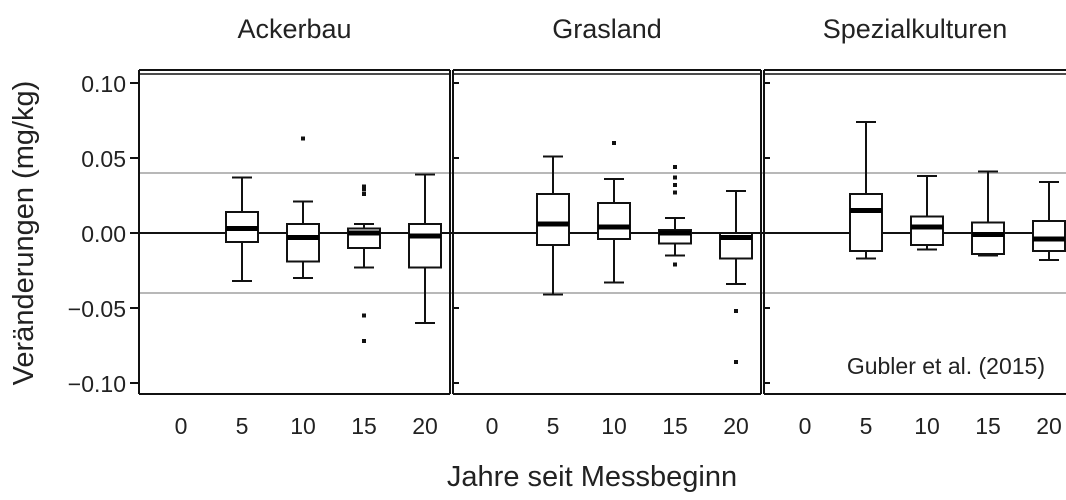 The width and height of the screenshot is (1066, 500). Describe the element at coordinates (946, 366) in the screenshot. I see `source-annotation: Gubler et al. (2015)` at that location.